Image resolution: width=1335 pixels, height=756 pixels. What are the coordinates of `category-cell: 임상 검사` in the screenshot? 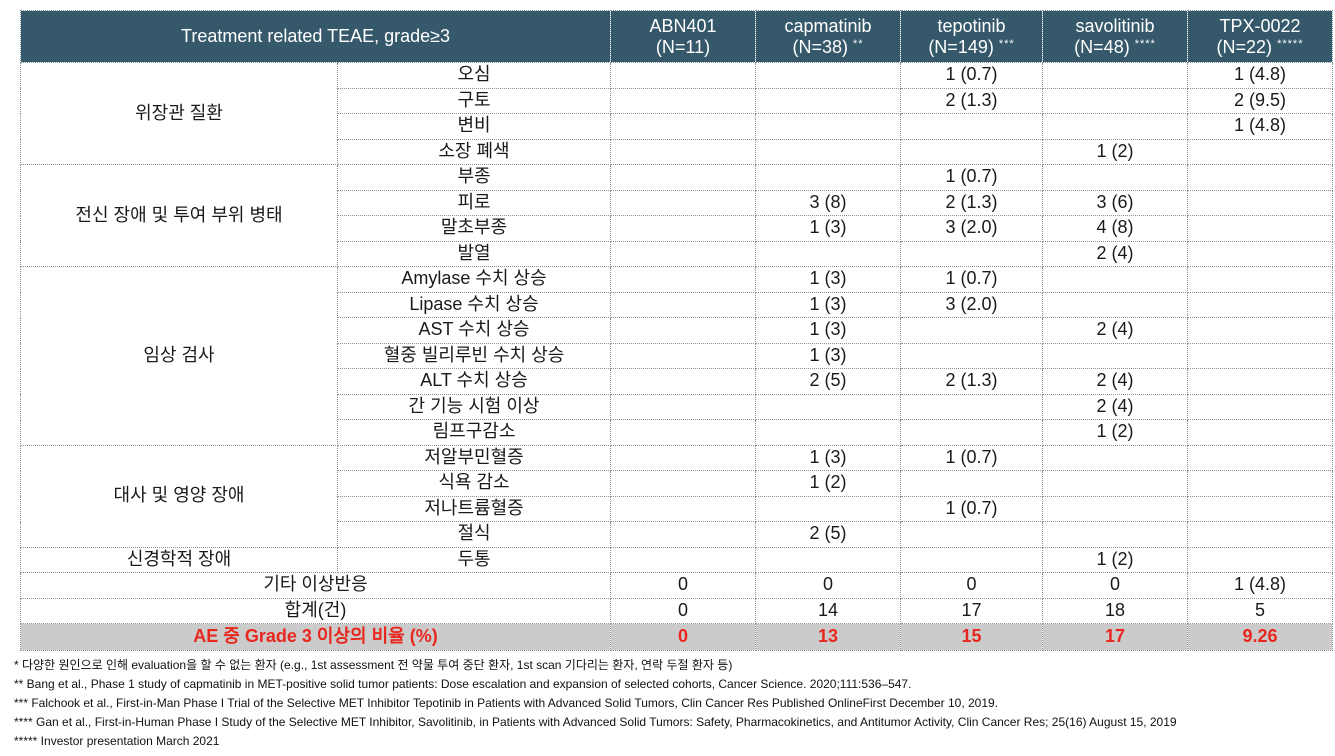 It's located at (179, 356).